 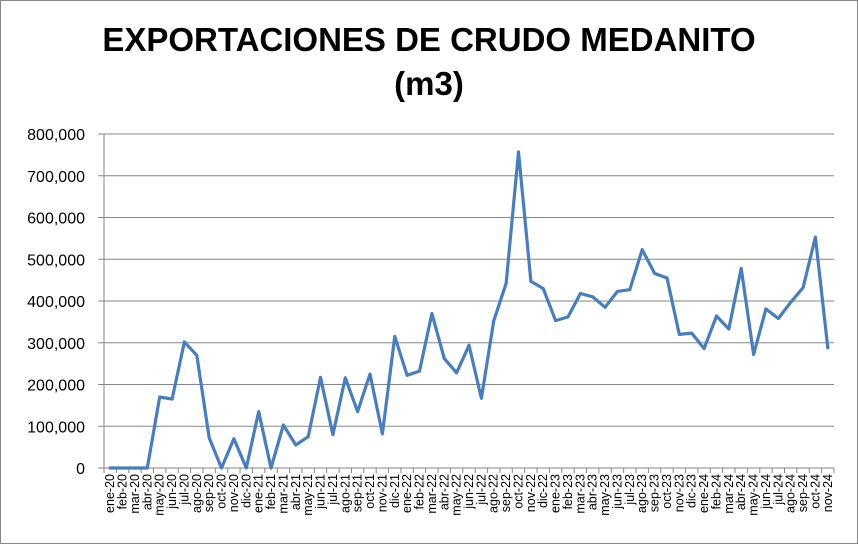 What do you see at coordinates (494, 493) in the screenshot?
I see `x-tick-label: ago-22` at bounding box center [494, 493].